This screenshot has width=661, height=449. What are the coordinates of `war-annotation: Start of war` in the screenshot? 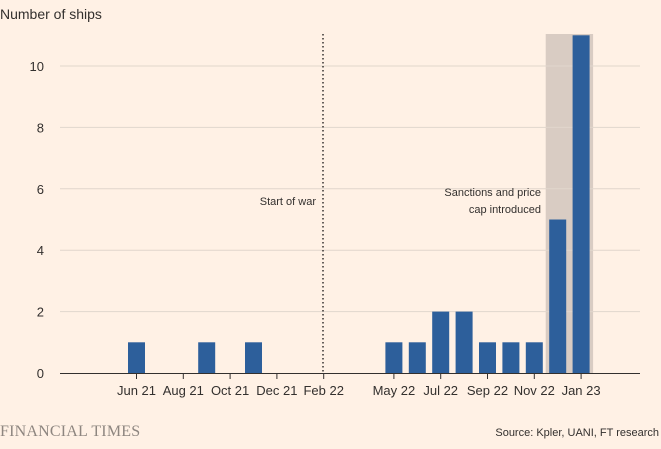 It's located at (288, 202).